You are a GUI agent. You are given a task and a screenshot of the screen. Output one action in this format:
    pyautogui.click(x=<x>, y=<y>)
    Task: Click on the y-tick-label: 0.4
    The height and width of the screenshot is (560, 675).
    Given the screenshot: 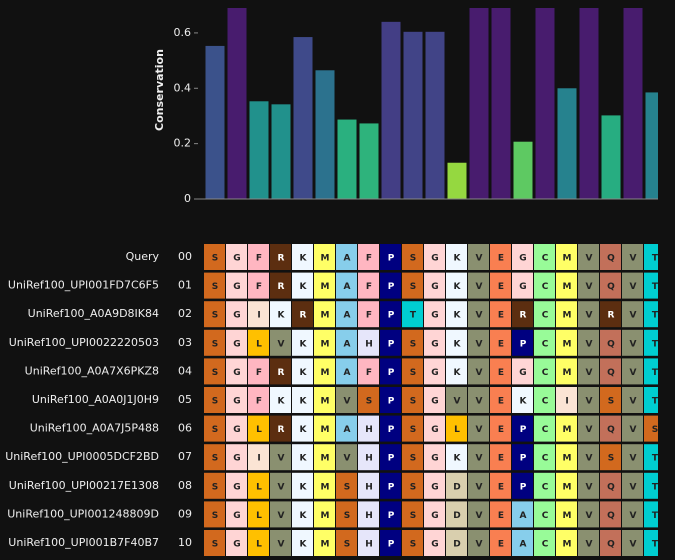 What is the action you would take?
    pyautogui.click(x=183, y=87)
    